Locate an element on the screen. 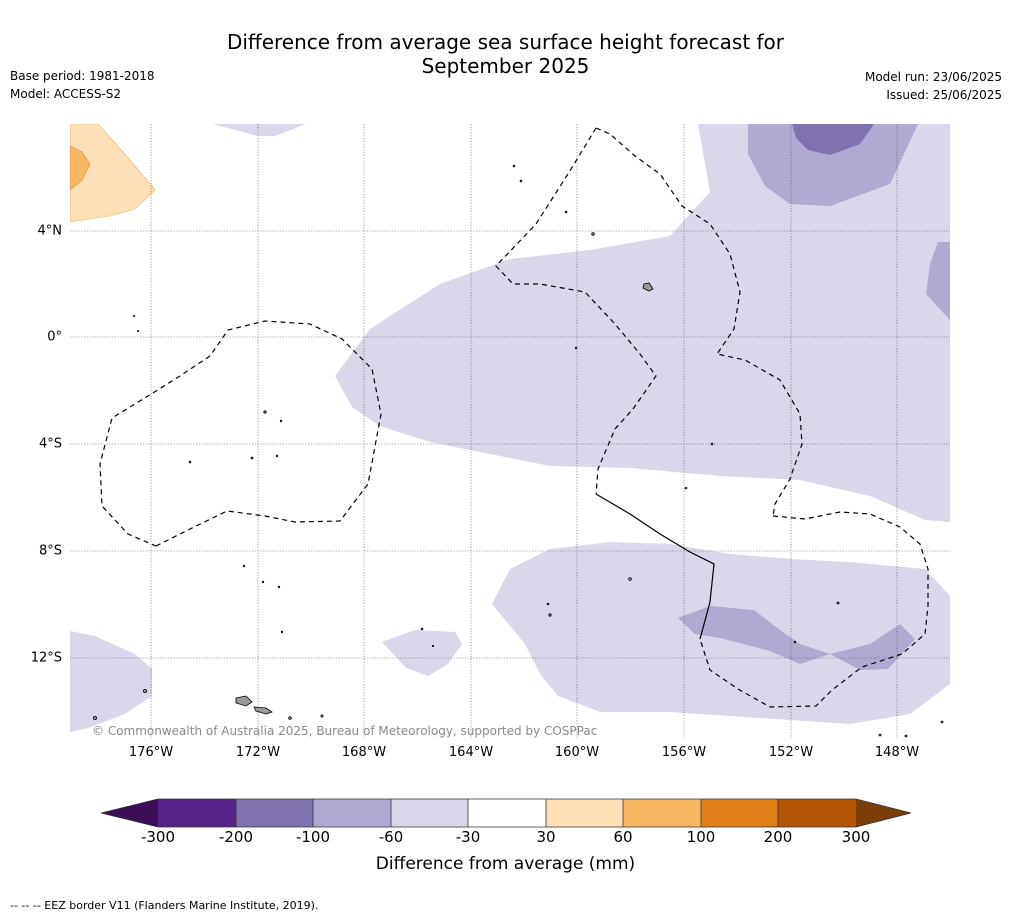 The image size is (1011, 919). colorbar-label: Difference from average (mm) is located at coordinates (505, 864).